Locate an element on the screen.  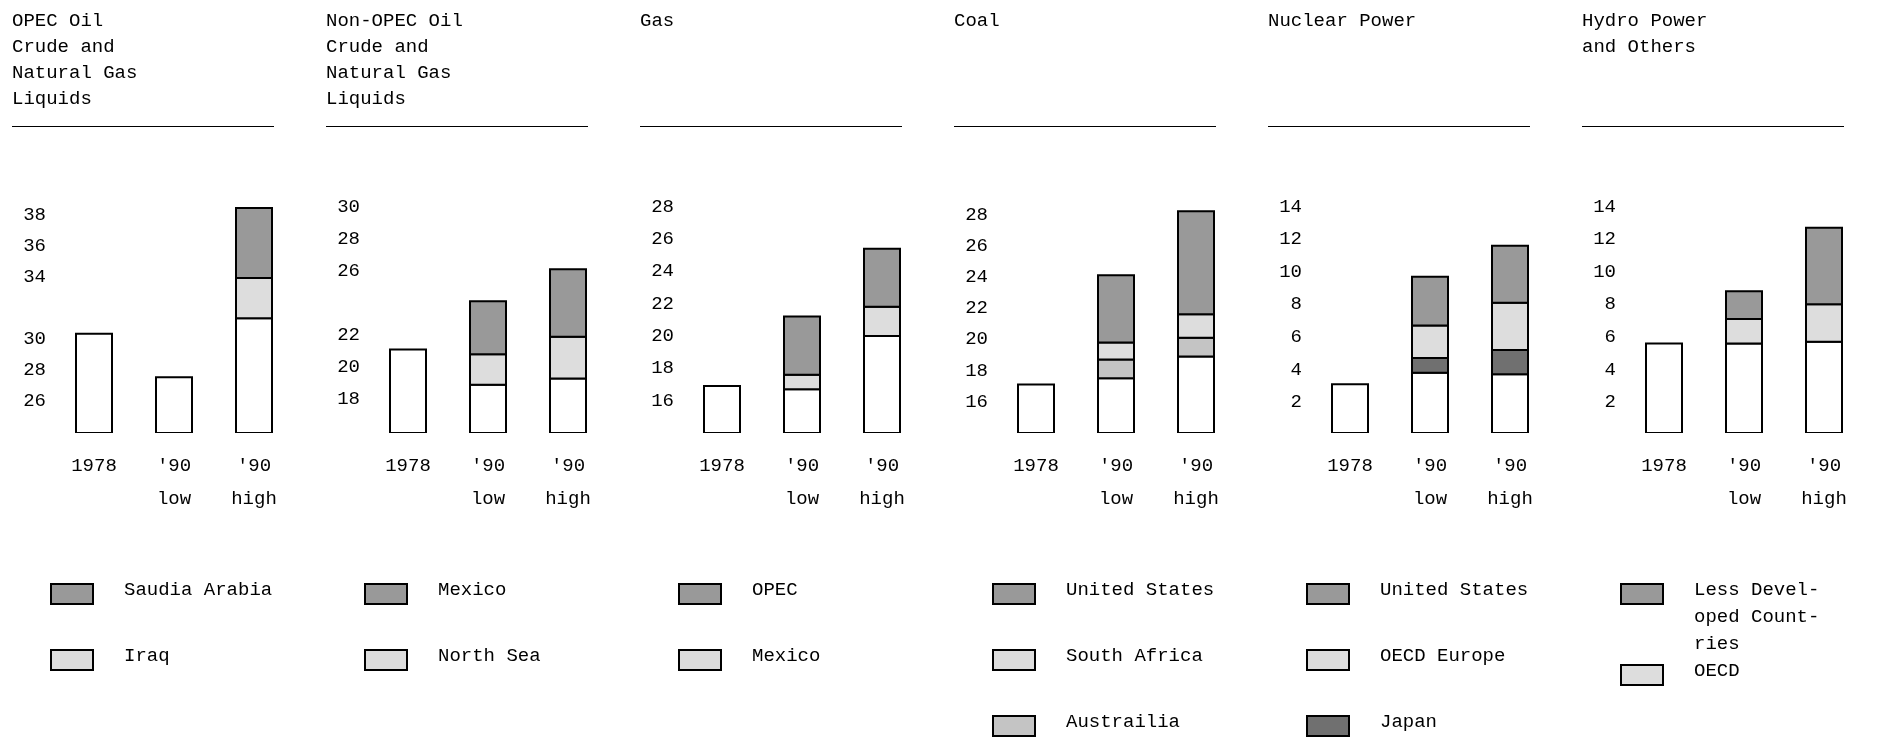
chart-title: Non-OPEC Oil Crude and Natural Gas Liquids is located at coordinates (395, 60).